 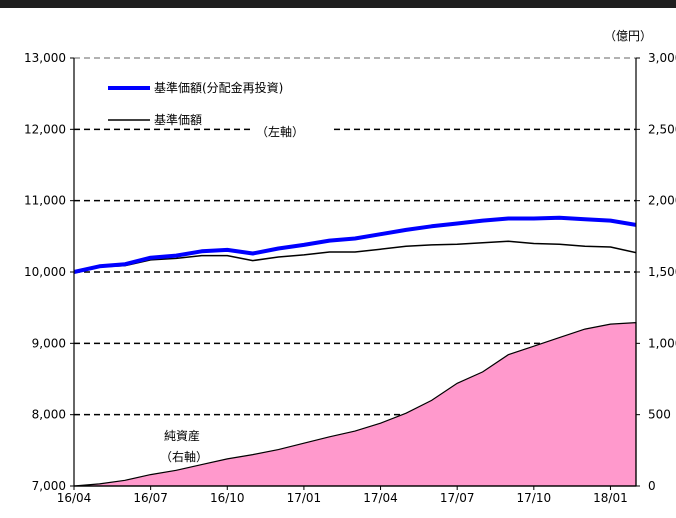 What do you see at coordinates (338, 4) in the screenshot?
I see `top-border` at bounding box center [338, 4].